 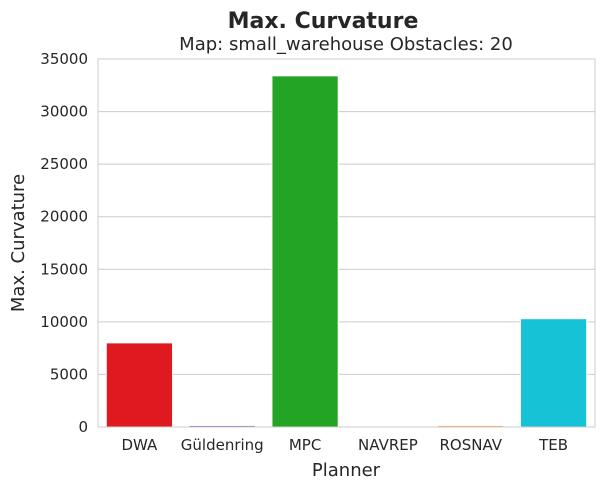 What do you see at coordinates (69, 374) in the screenshot?
I see `y-tick-label: 5000` at bounding box center [69, 374].